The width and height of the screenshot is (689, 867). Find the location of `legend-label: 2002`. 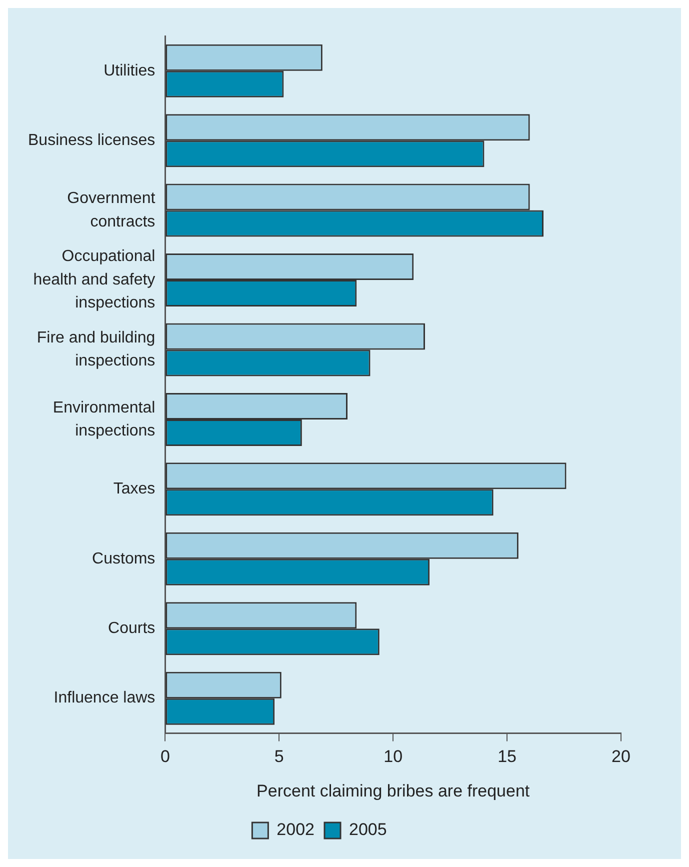

legend-label: 2002 is located at coordinates (295, 830).